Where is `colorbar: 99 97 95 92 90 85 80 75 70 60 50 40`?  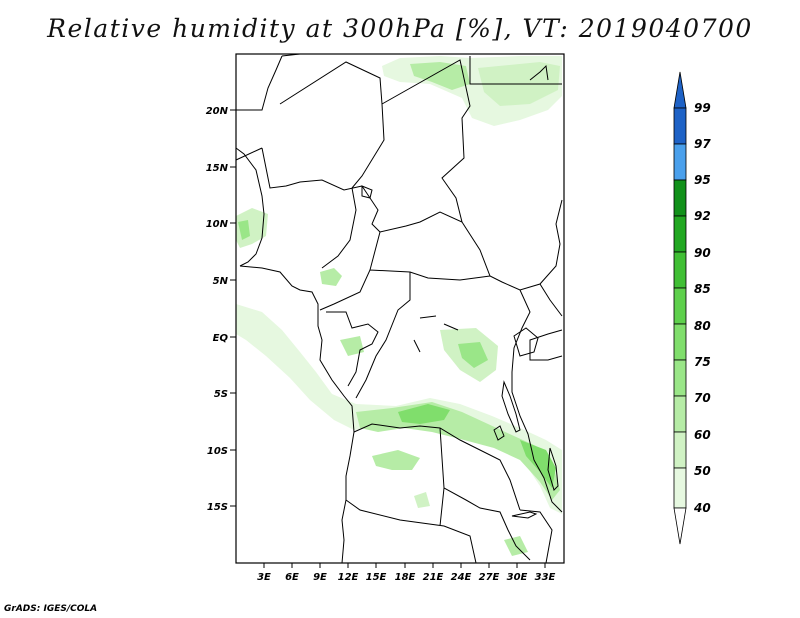
colorbar: 99 97 95 92 90 85 80 75 70 60 50 40 is located at coordinates (692, 308).